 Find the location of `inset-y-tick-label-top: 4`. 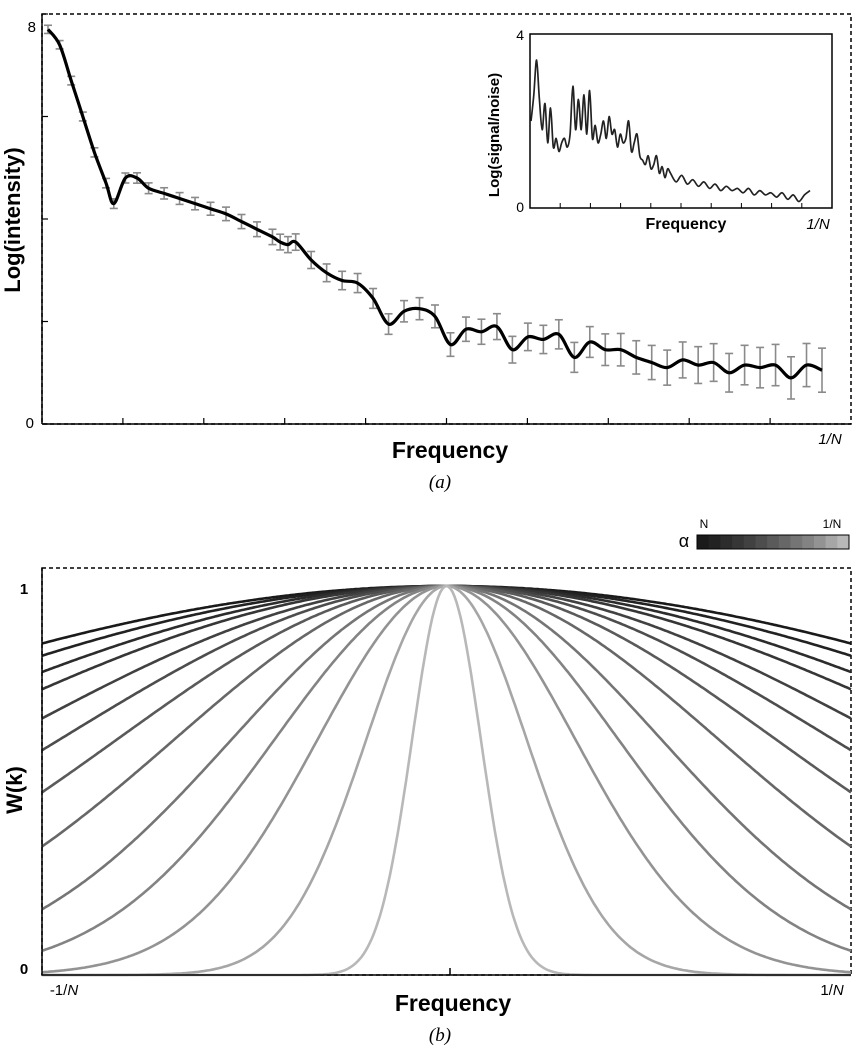

inset-y-tick-label-top: 4 is located at coordinates (520, 35).